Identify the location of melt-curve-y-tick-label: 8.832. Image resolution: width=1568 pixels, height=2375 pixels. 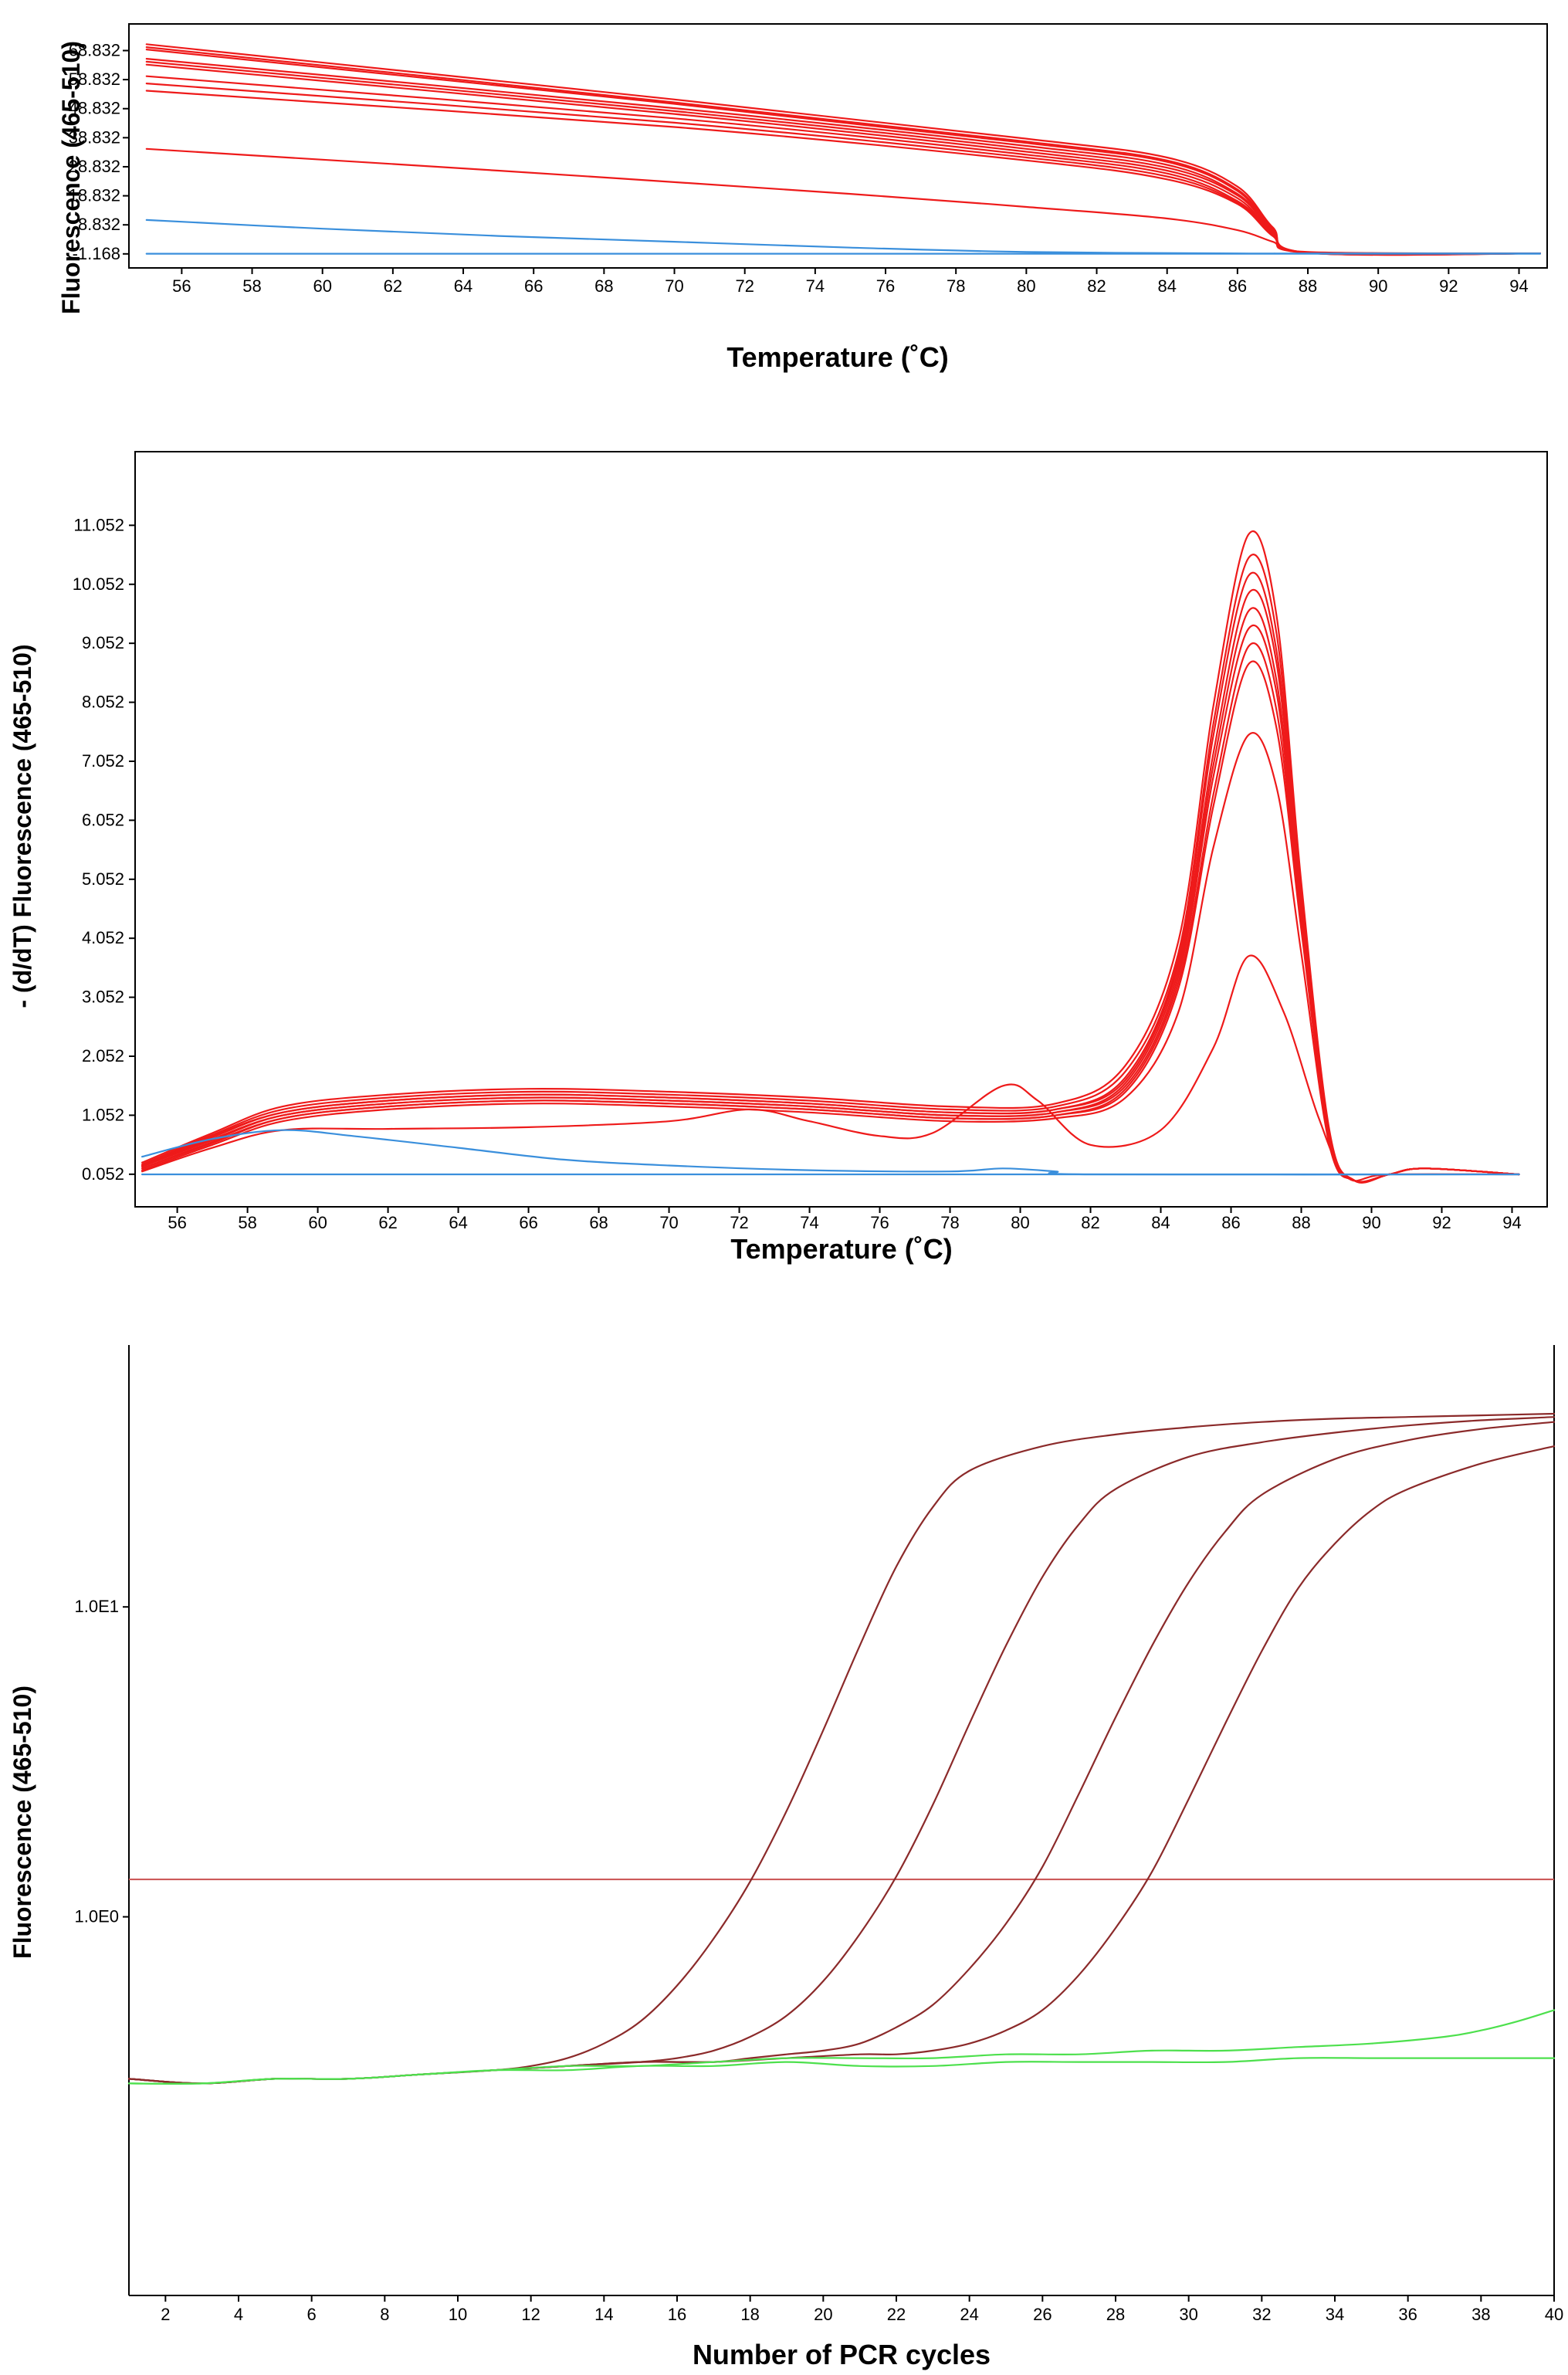
(99, 224).